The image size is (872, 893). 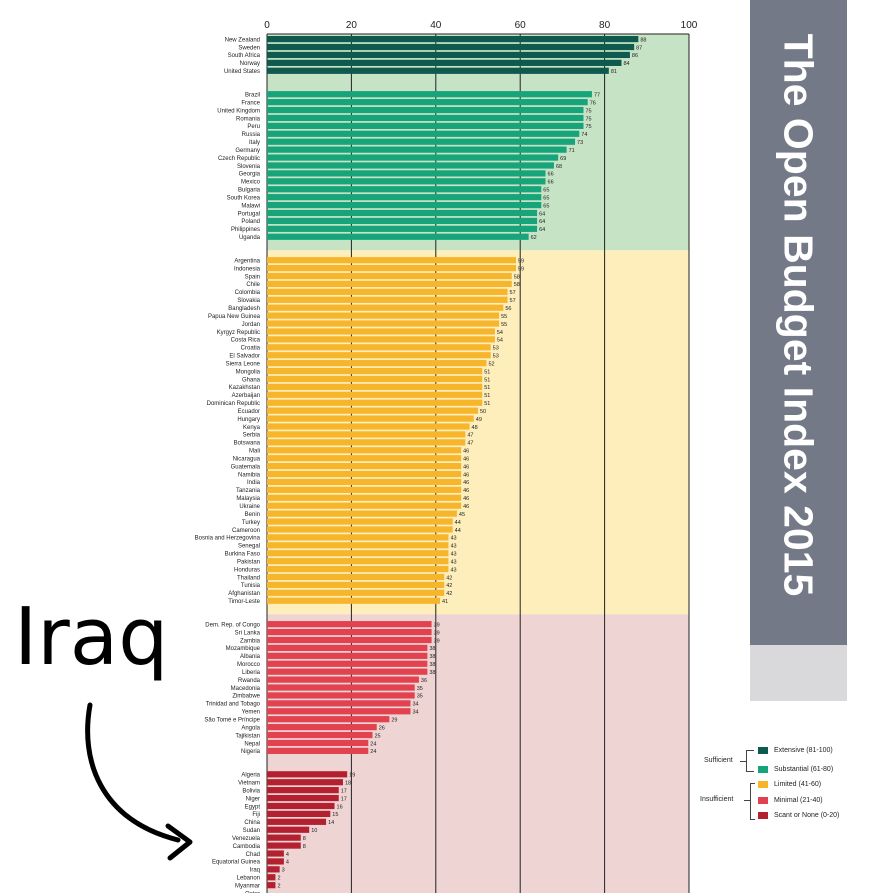 What do you see at coordinates (250, 776) in the screenshot?
I see `country-label: Algeria` at bounding box center [250, 776].